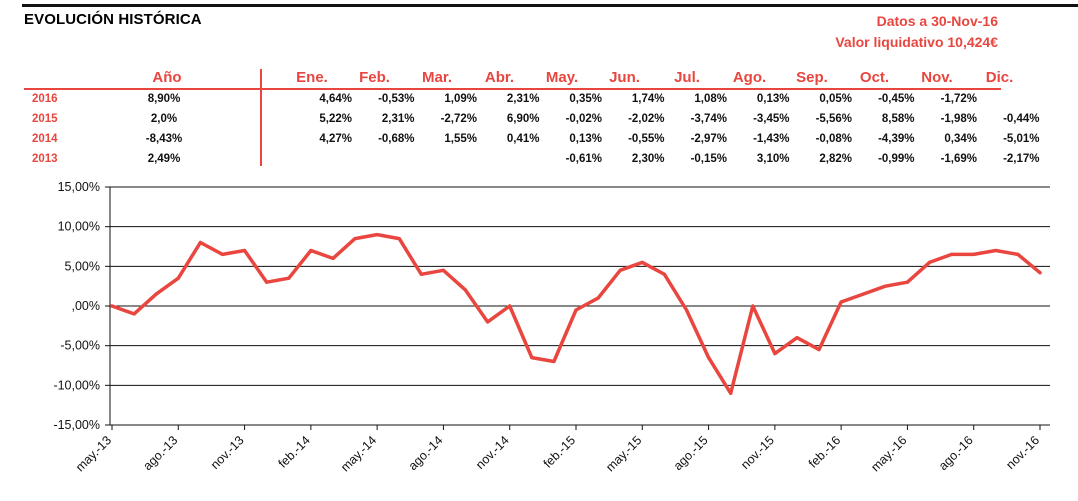 Image resolution: width=1078 pixels, height=501 pixels. I want to click on x-tick-label: nov.-16, so click(1022, 452).